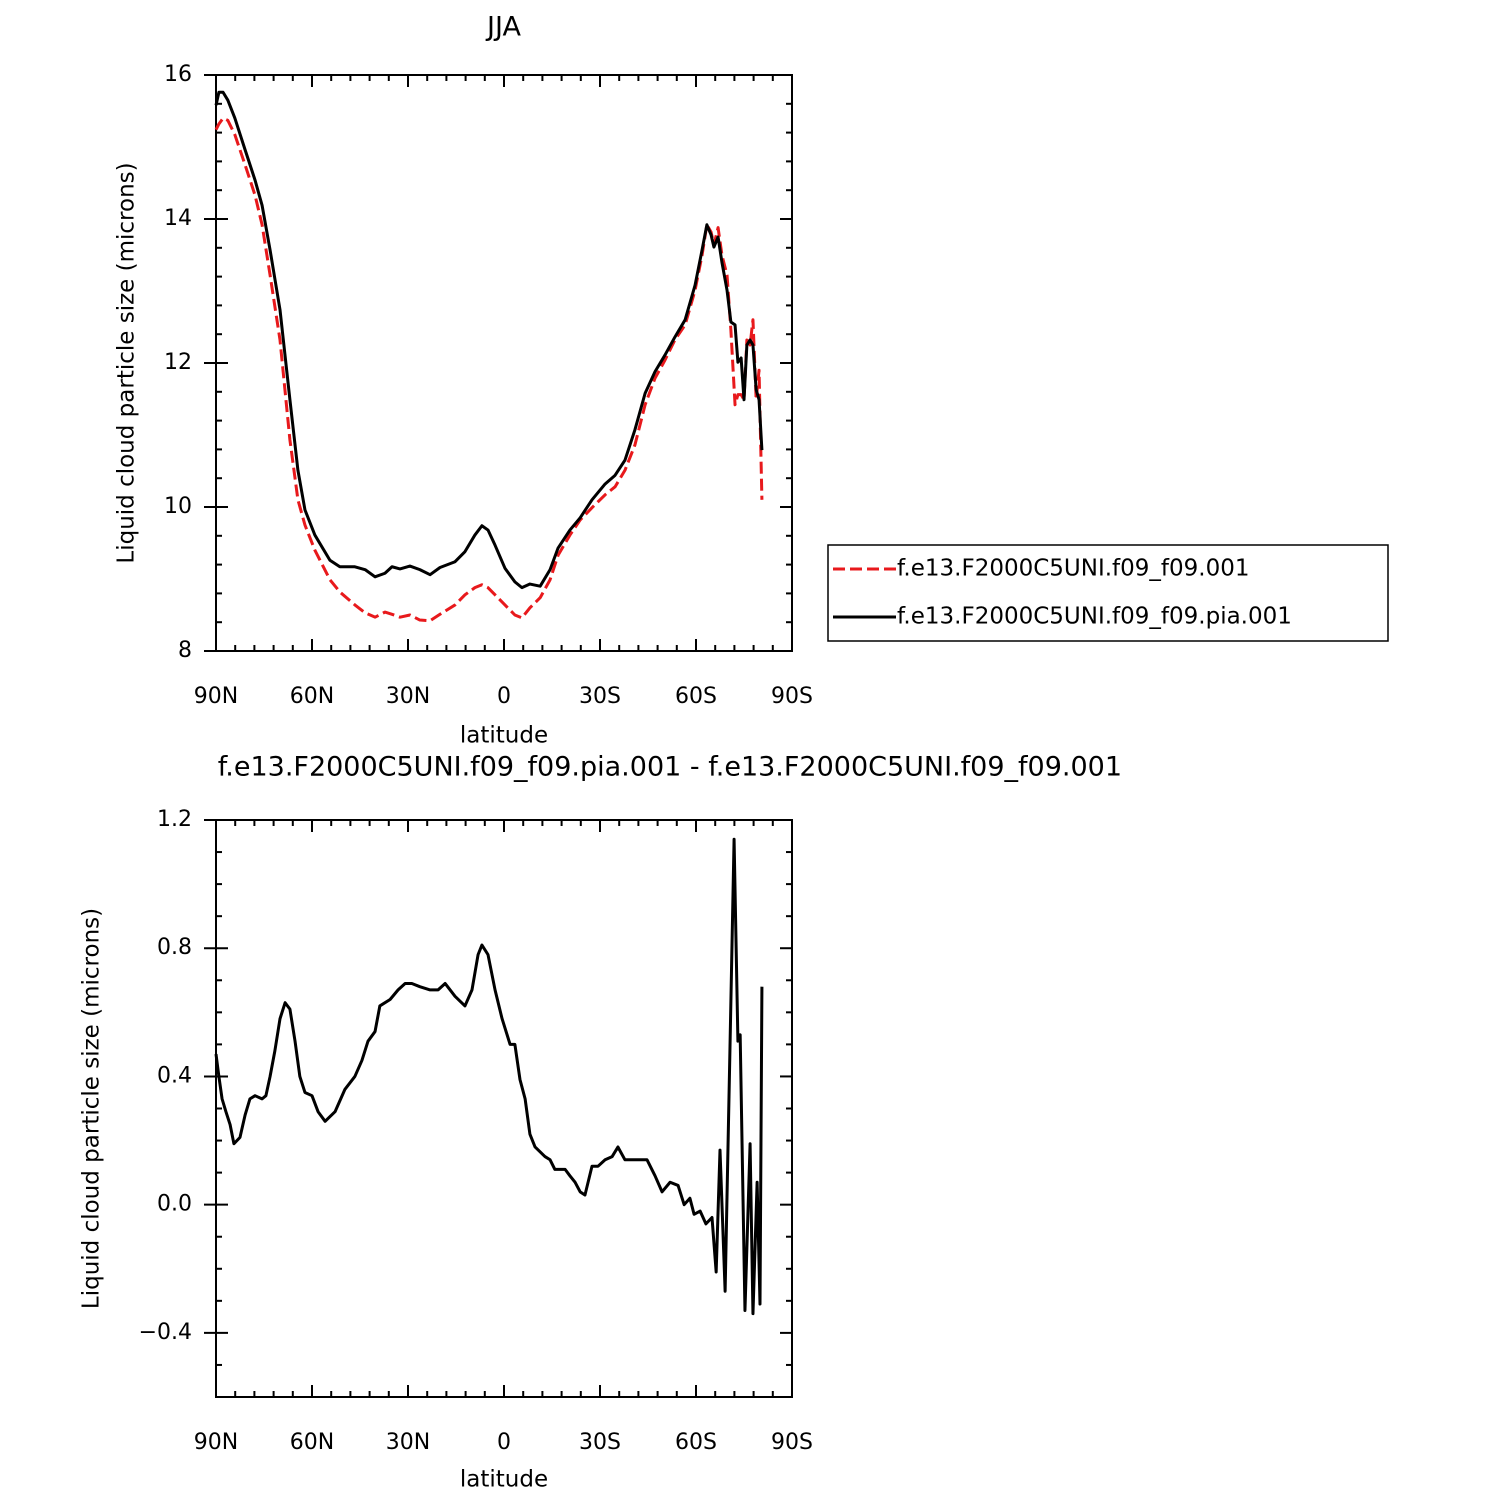 This screenshot has width=1497, height=1502. What do you see at coordinates (178, 74) in the screenshot?
I see `y-tick-label: 16` at bounding box center [178, 74].